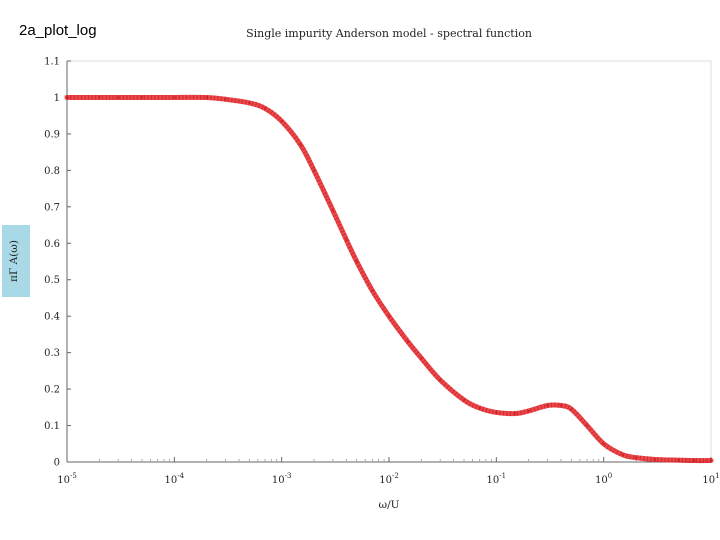 The image size is (720, 540). Describe the element at coordinates (52, 280) in the screenshot. I see `y-tick-label: 0.5` at that location.